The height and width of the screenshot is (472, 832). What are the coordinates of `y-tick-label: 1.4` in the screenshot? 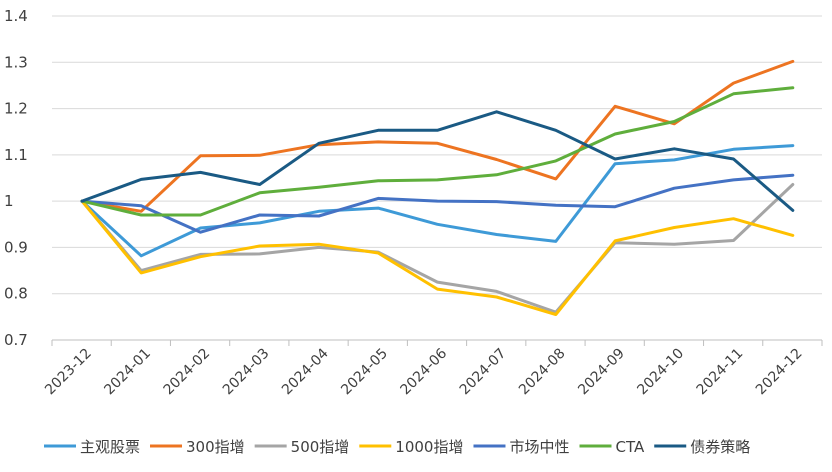 It's located at (16, 16).